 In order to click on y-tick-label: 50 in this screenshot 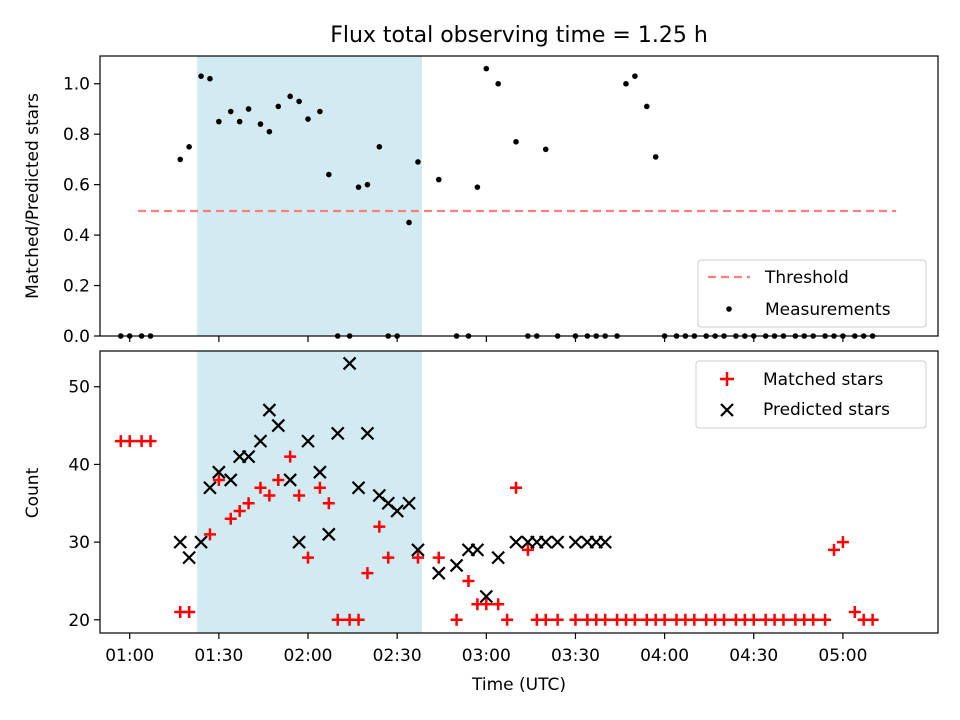, I will do `click(79, 388)`.